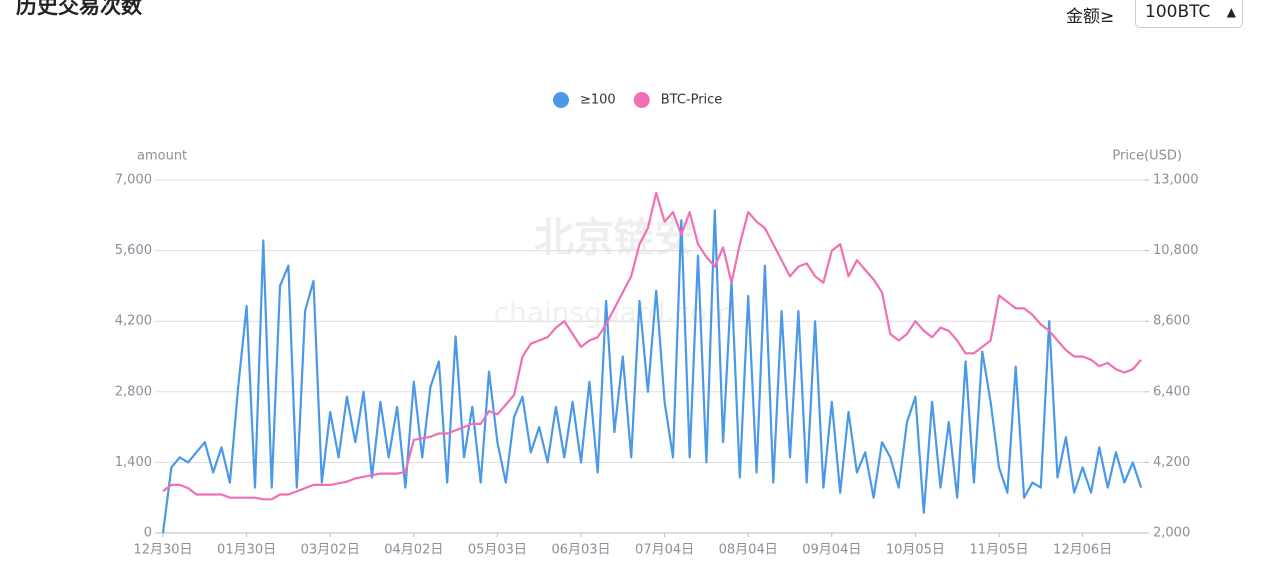 This screenshot has height=565, width=1270. What do you see at coordinates (664, 550) in the screenshot?
I see `x-tick-label: 07月04日` at bounding box center [664, 550].